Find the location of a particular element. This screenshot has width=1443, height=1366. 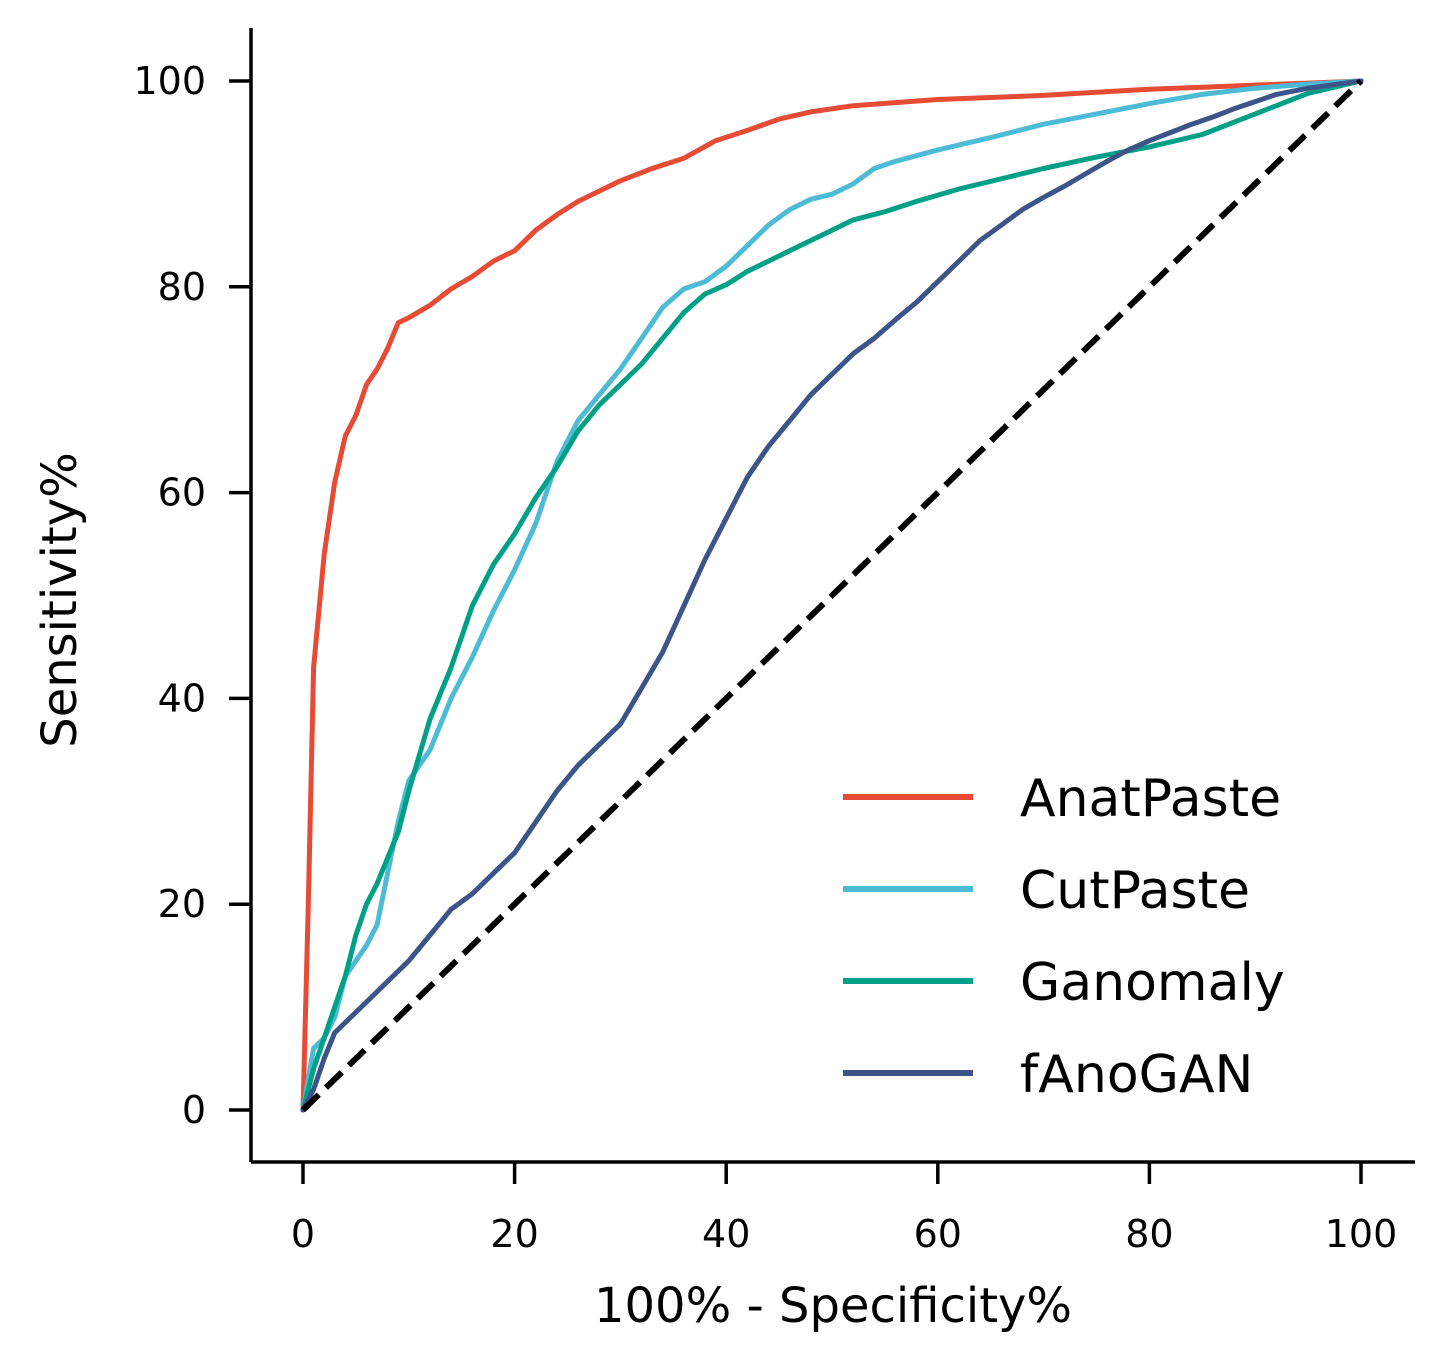

x-tick-label: 0 is located at coordinates (303, 1234).